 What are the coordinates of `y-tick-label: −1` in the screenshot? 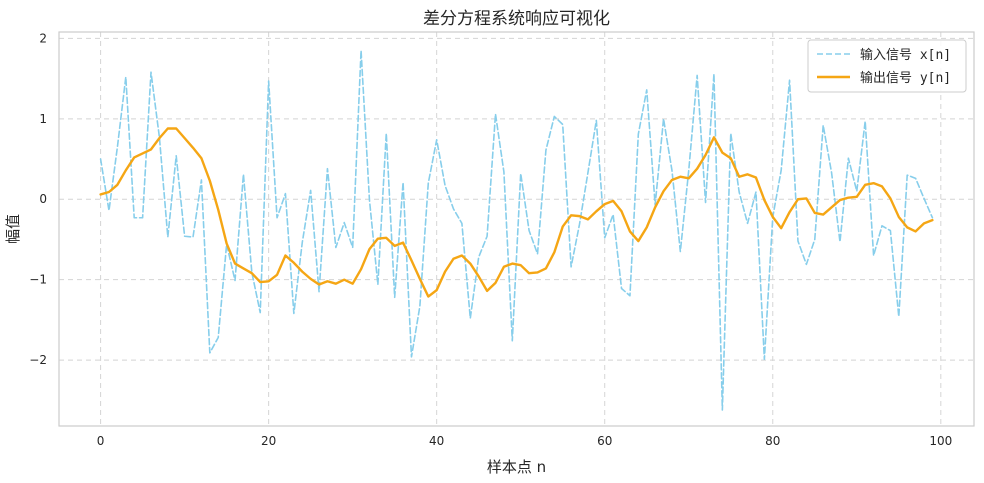 It's located at (38, 280).